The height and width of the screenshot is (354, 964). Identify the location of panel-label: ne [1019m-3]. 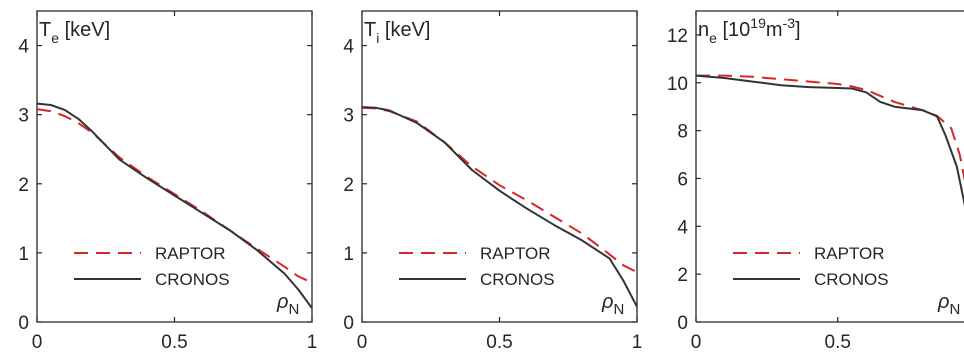
(749, 30).